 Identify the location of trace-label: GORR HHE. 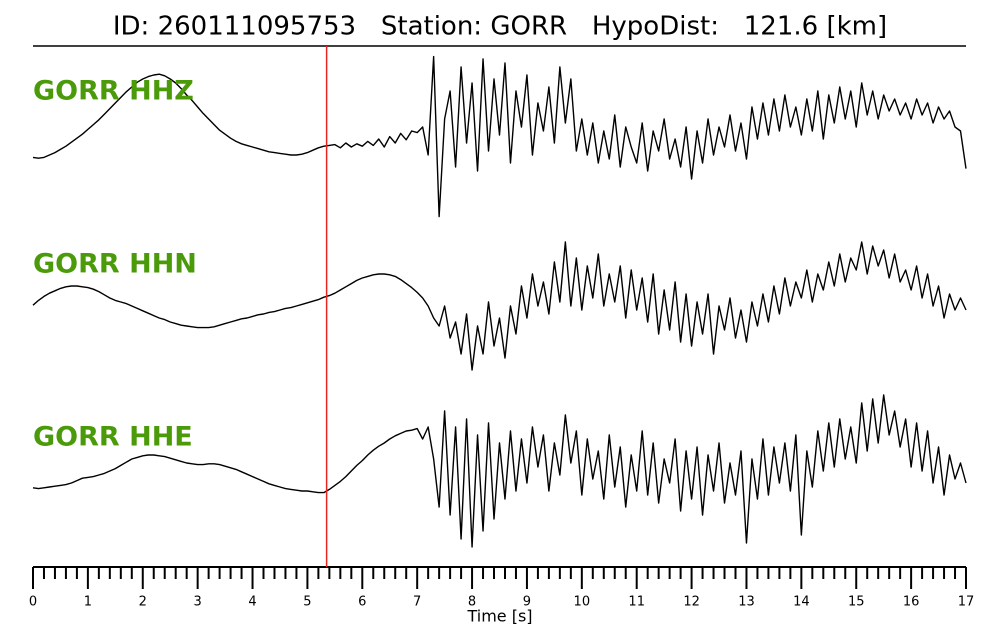
(113, 437).